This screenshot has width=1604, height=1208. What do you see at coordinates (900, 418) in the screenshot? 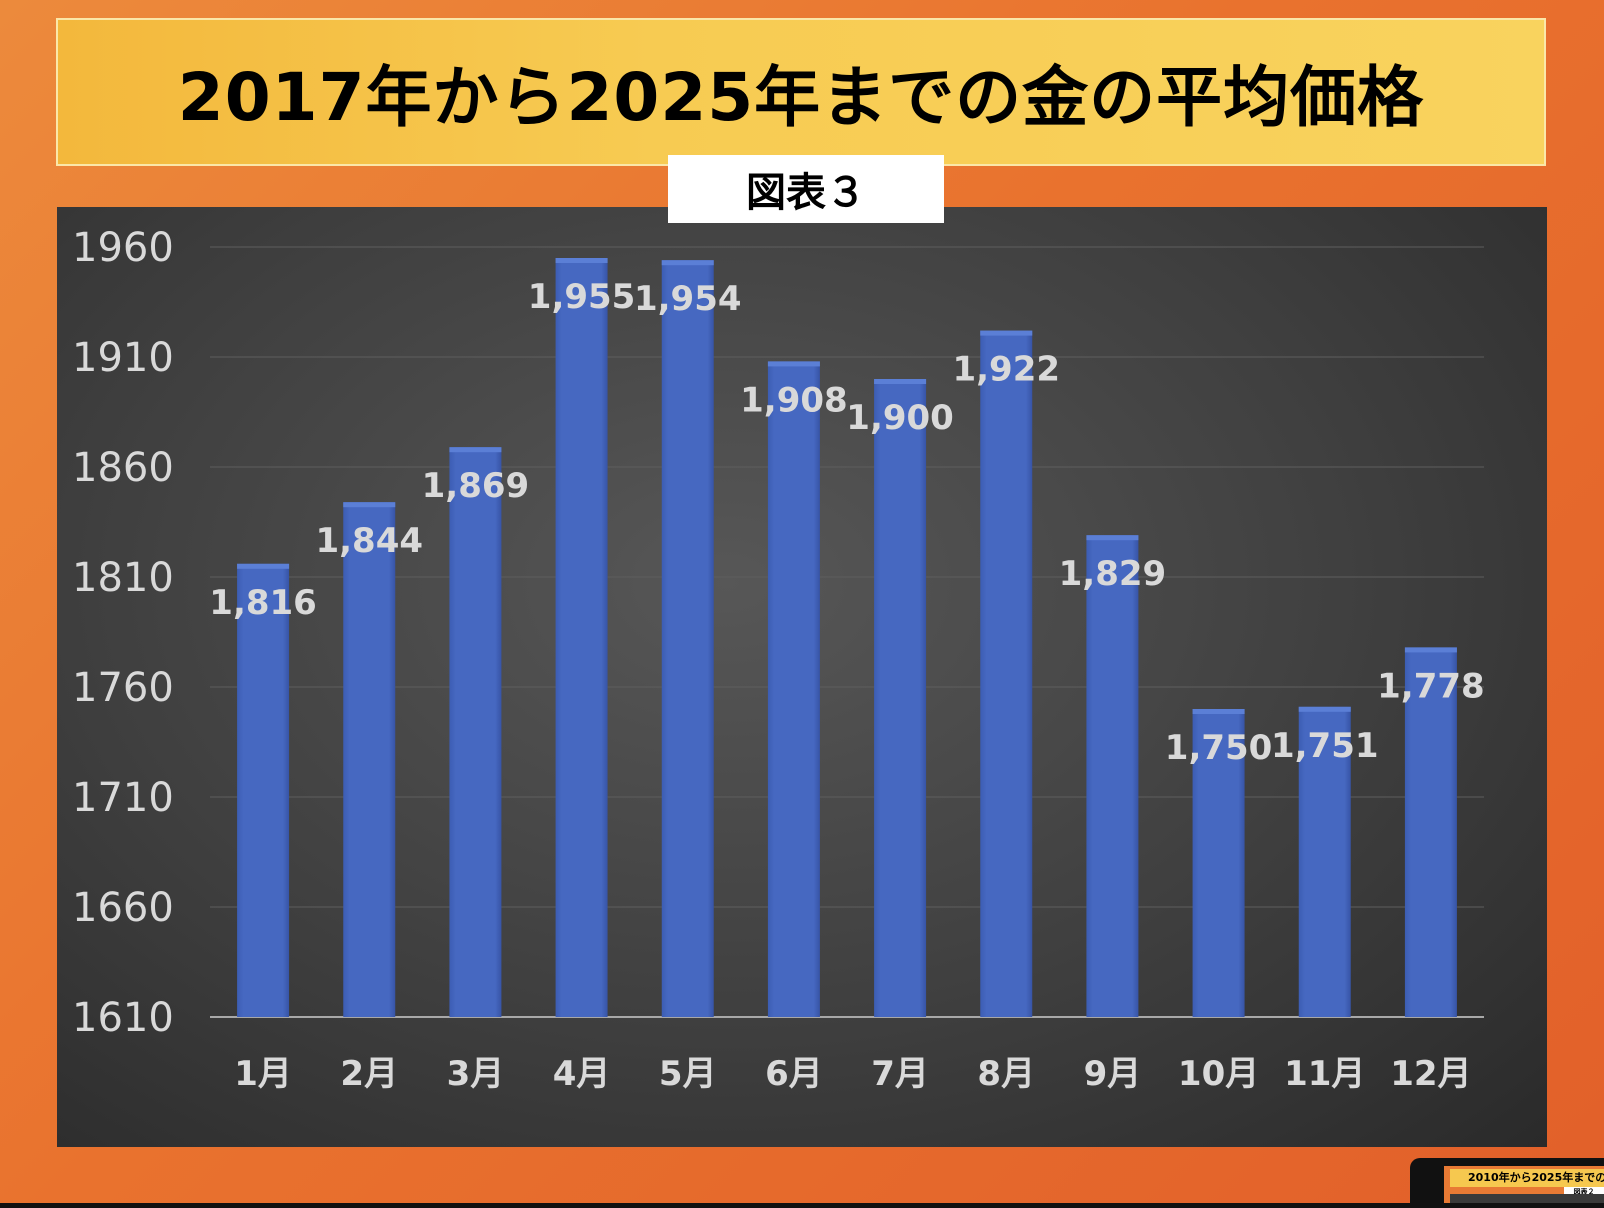
I see `data-label: 1,900` at bounding box center [900, 418].